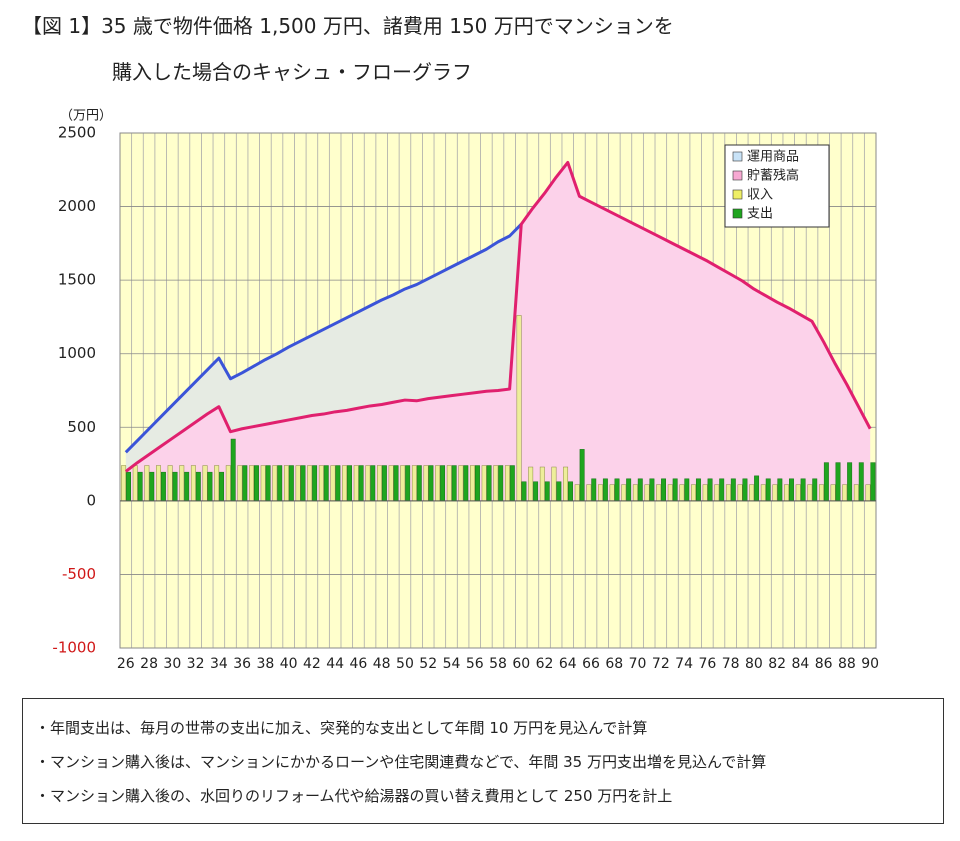  What do you see at coordinates (79, 574) in the screenshot?
I see `y-tick-label: -500` at bounding box center [79, 574].